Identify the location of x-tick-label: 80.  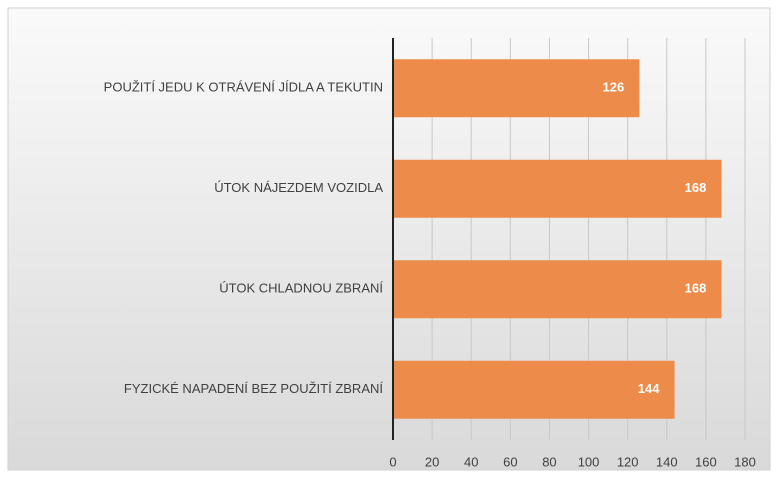
(549, 461).